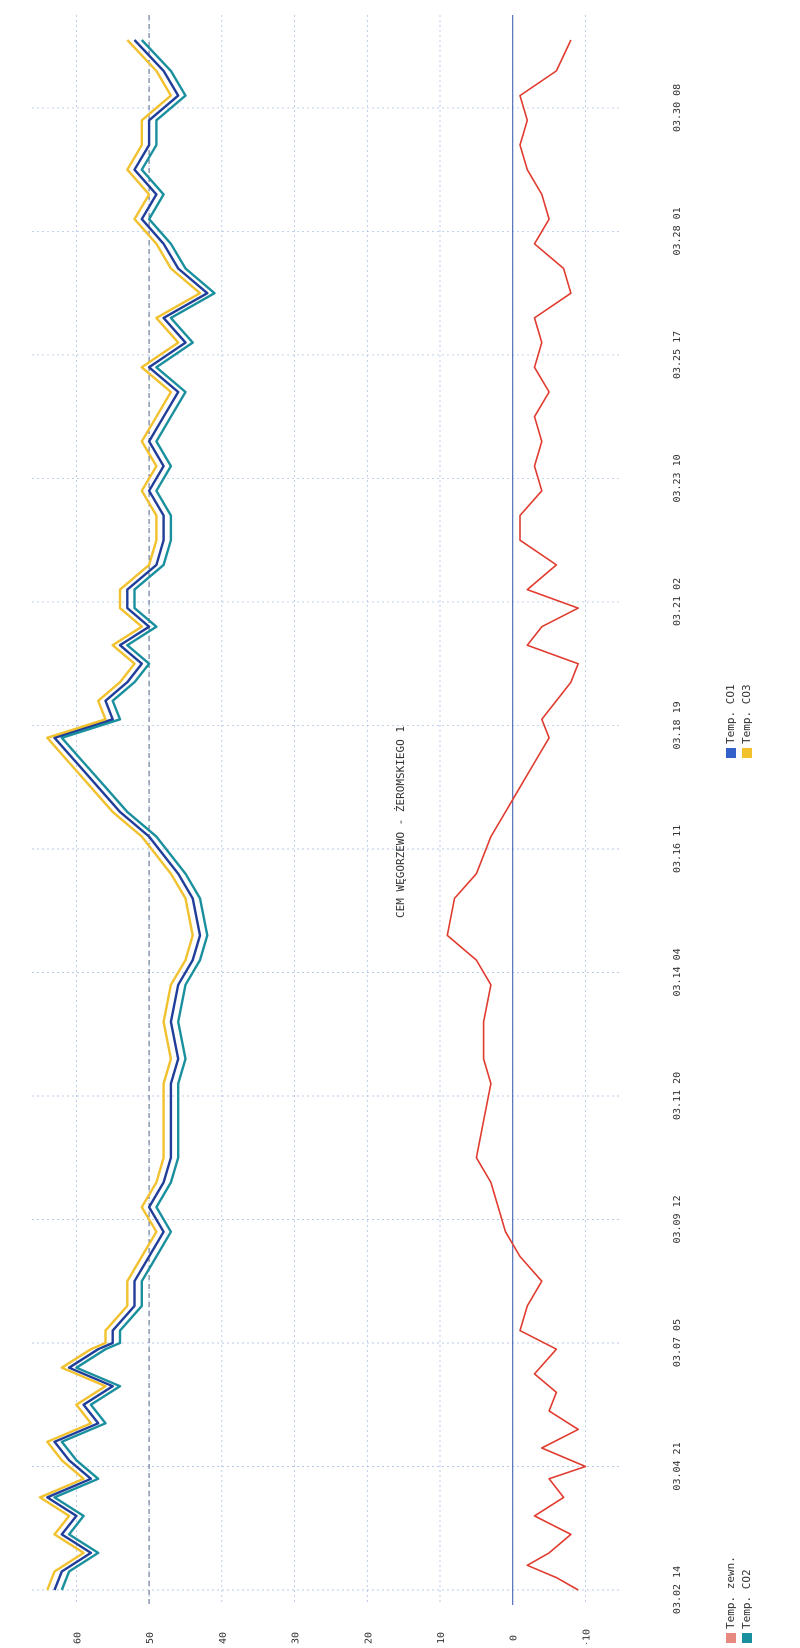 The image size is (800, 1648). What do you see at coordinates (150, 1638) in the screenshot?
I see `value-tick-label: 50` at bounding box center [150, 1638].